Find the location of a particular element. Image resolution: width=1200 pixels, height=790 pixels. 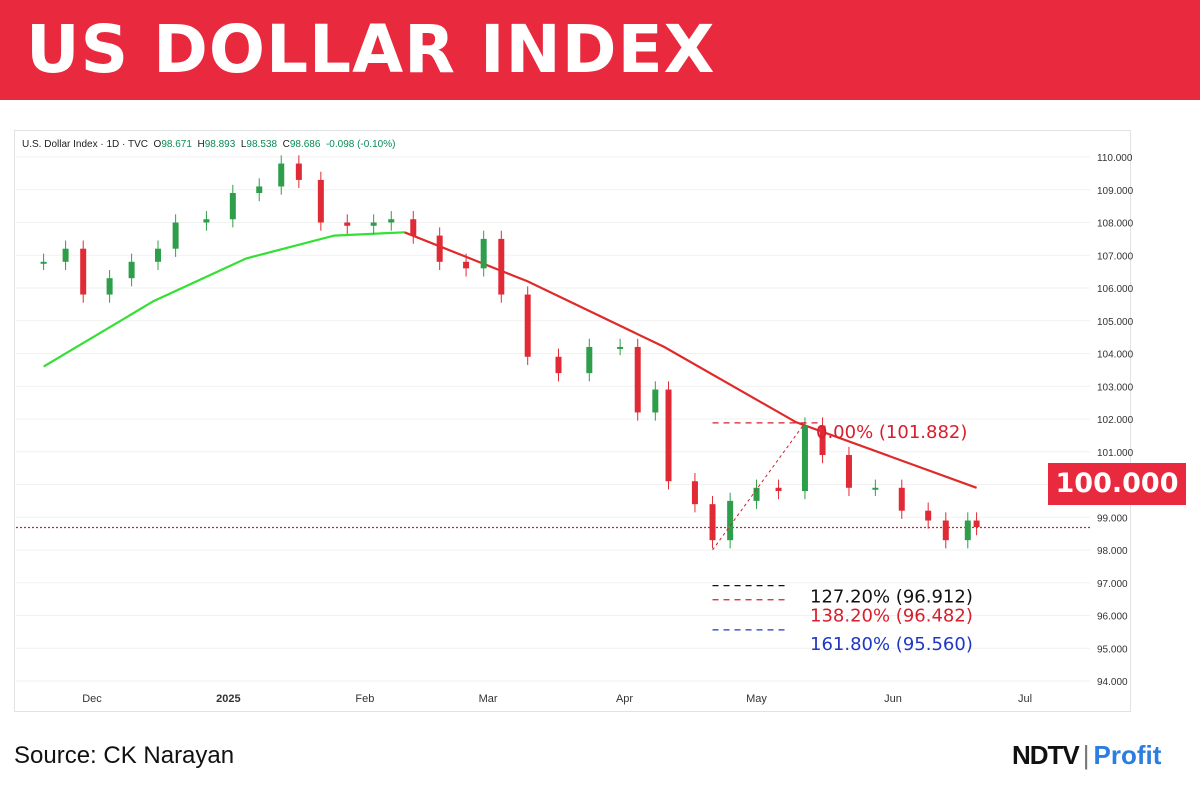

x-tick-label: Jun is located at coordinates (893, 699).